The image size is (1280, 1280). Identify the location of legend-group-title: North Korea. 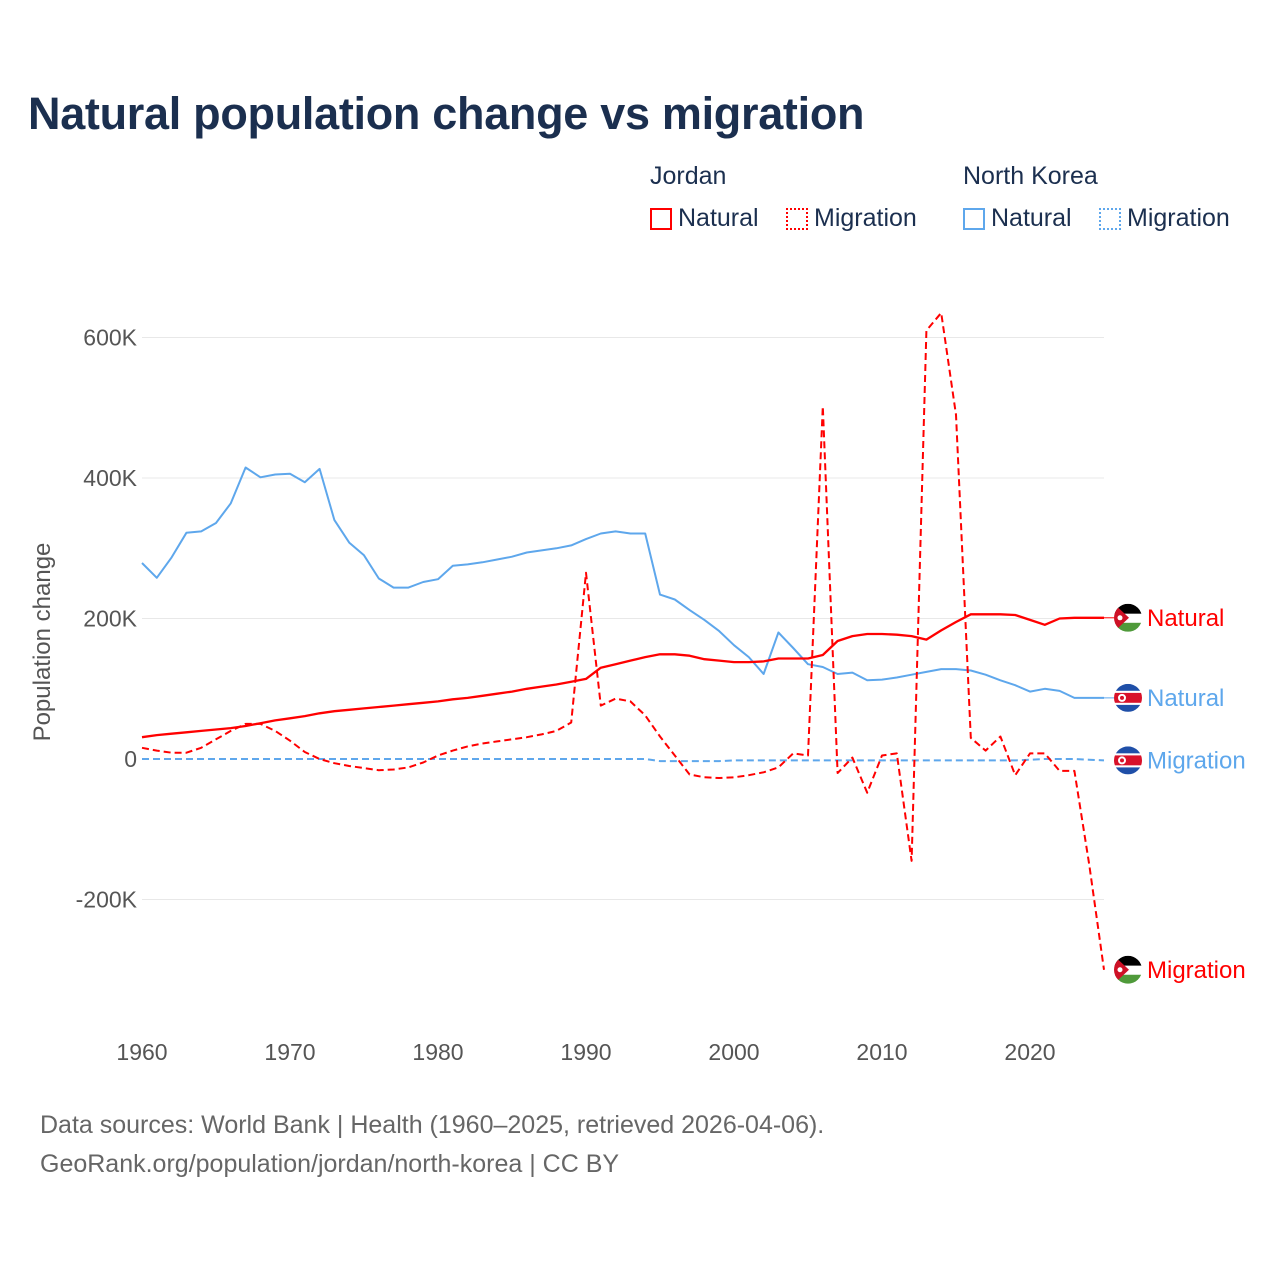
(1030, 176).